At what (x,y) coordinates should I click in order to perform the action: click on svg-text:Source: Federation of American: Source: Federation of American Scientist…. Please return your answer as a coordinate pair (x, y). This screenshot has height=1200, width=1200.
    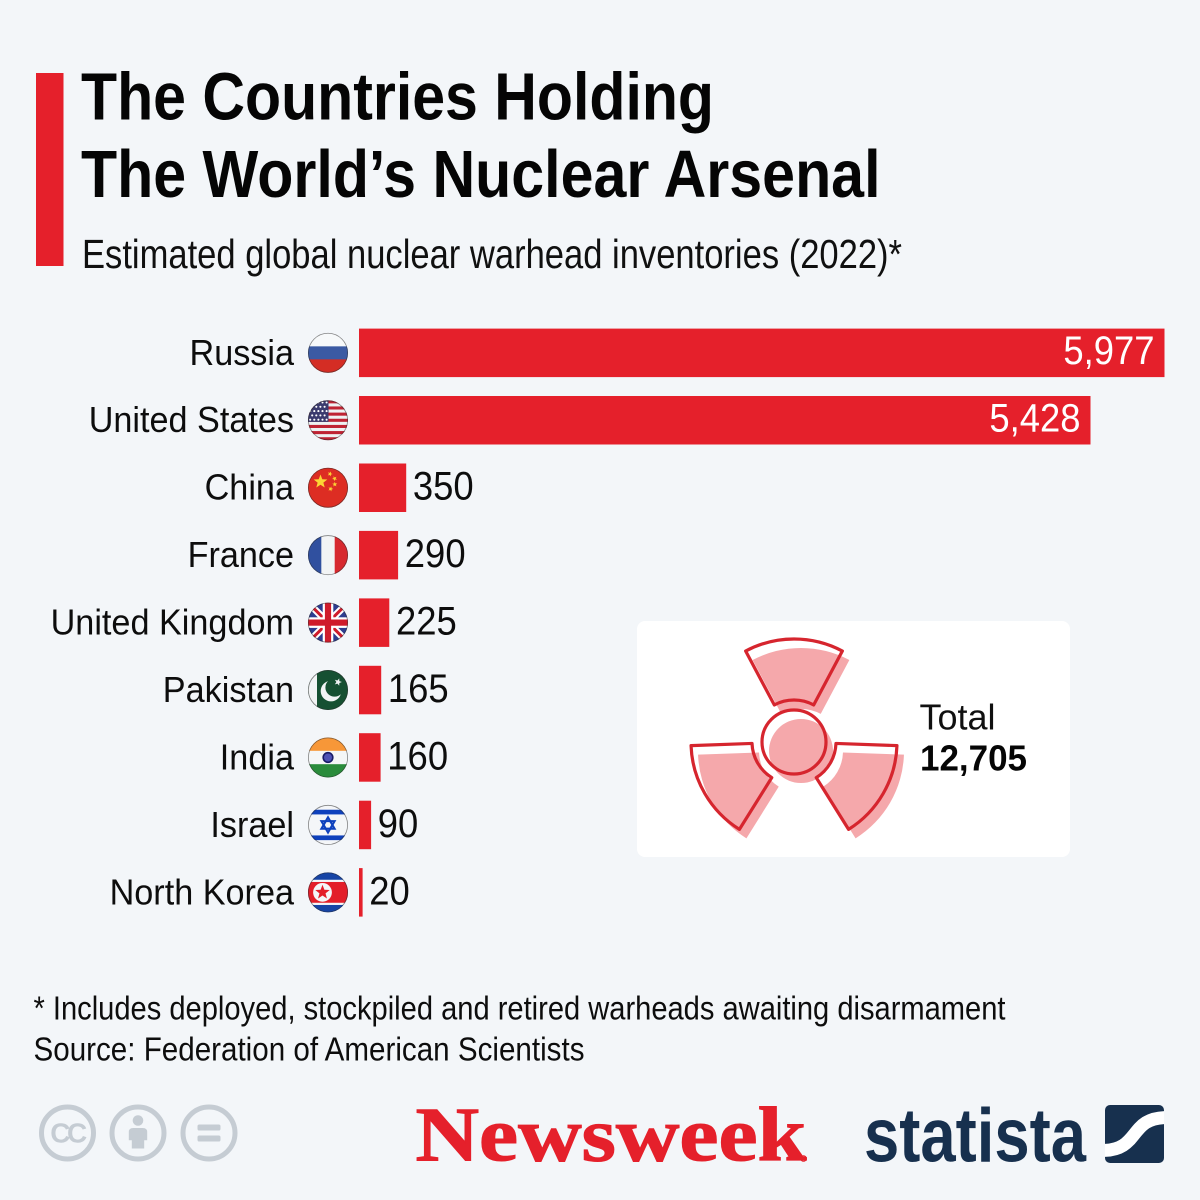
    Looking at the image, I should click on (309, 1048).